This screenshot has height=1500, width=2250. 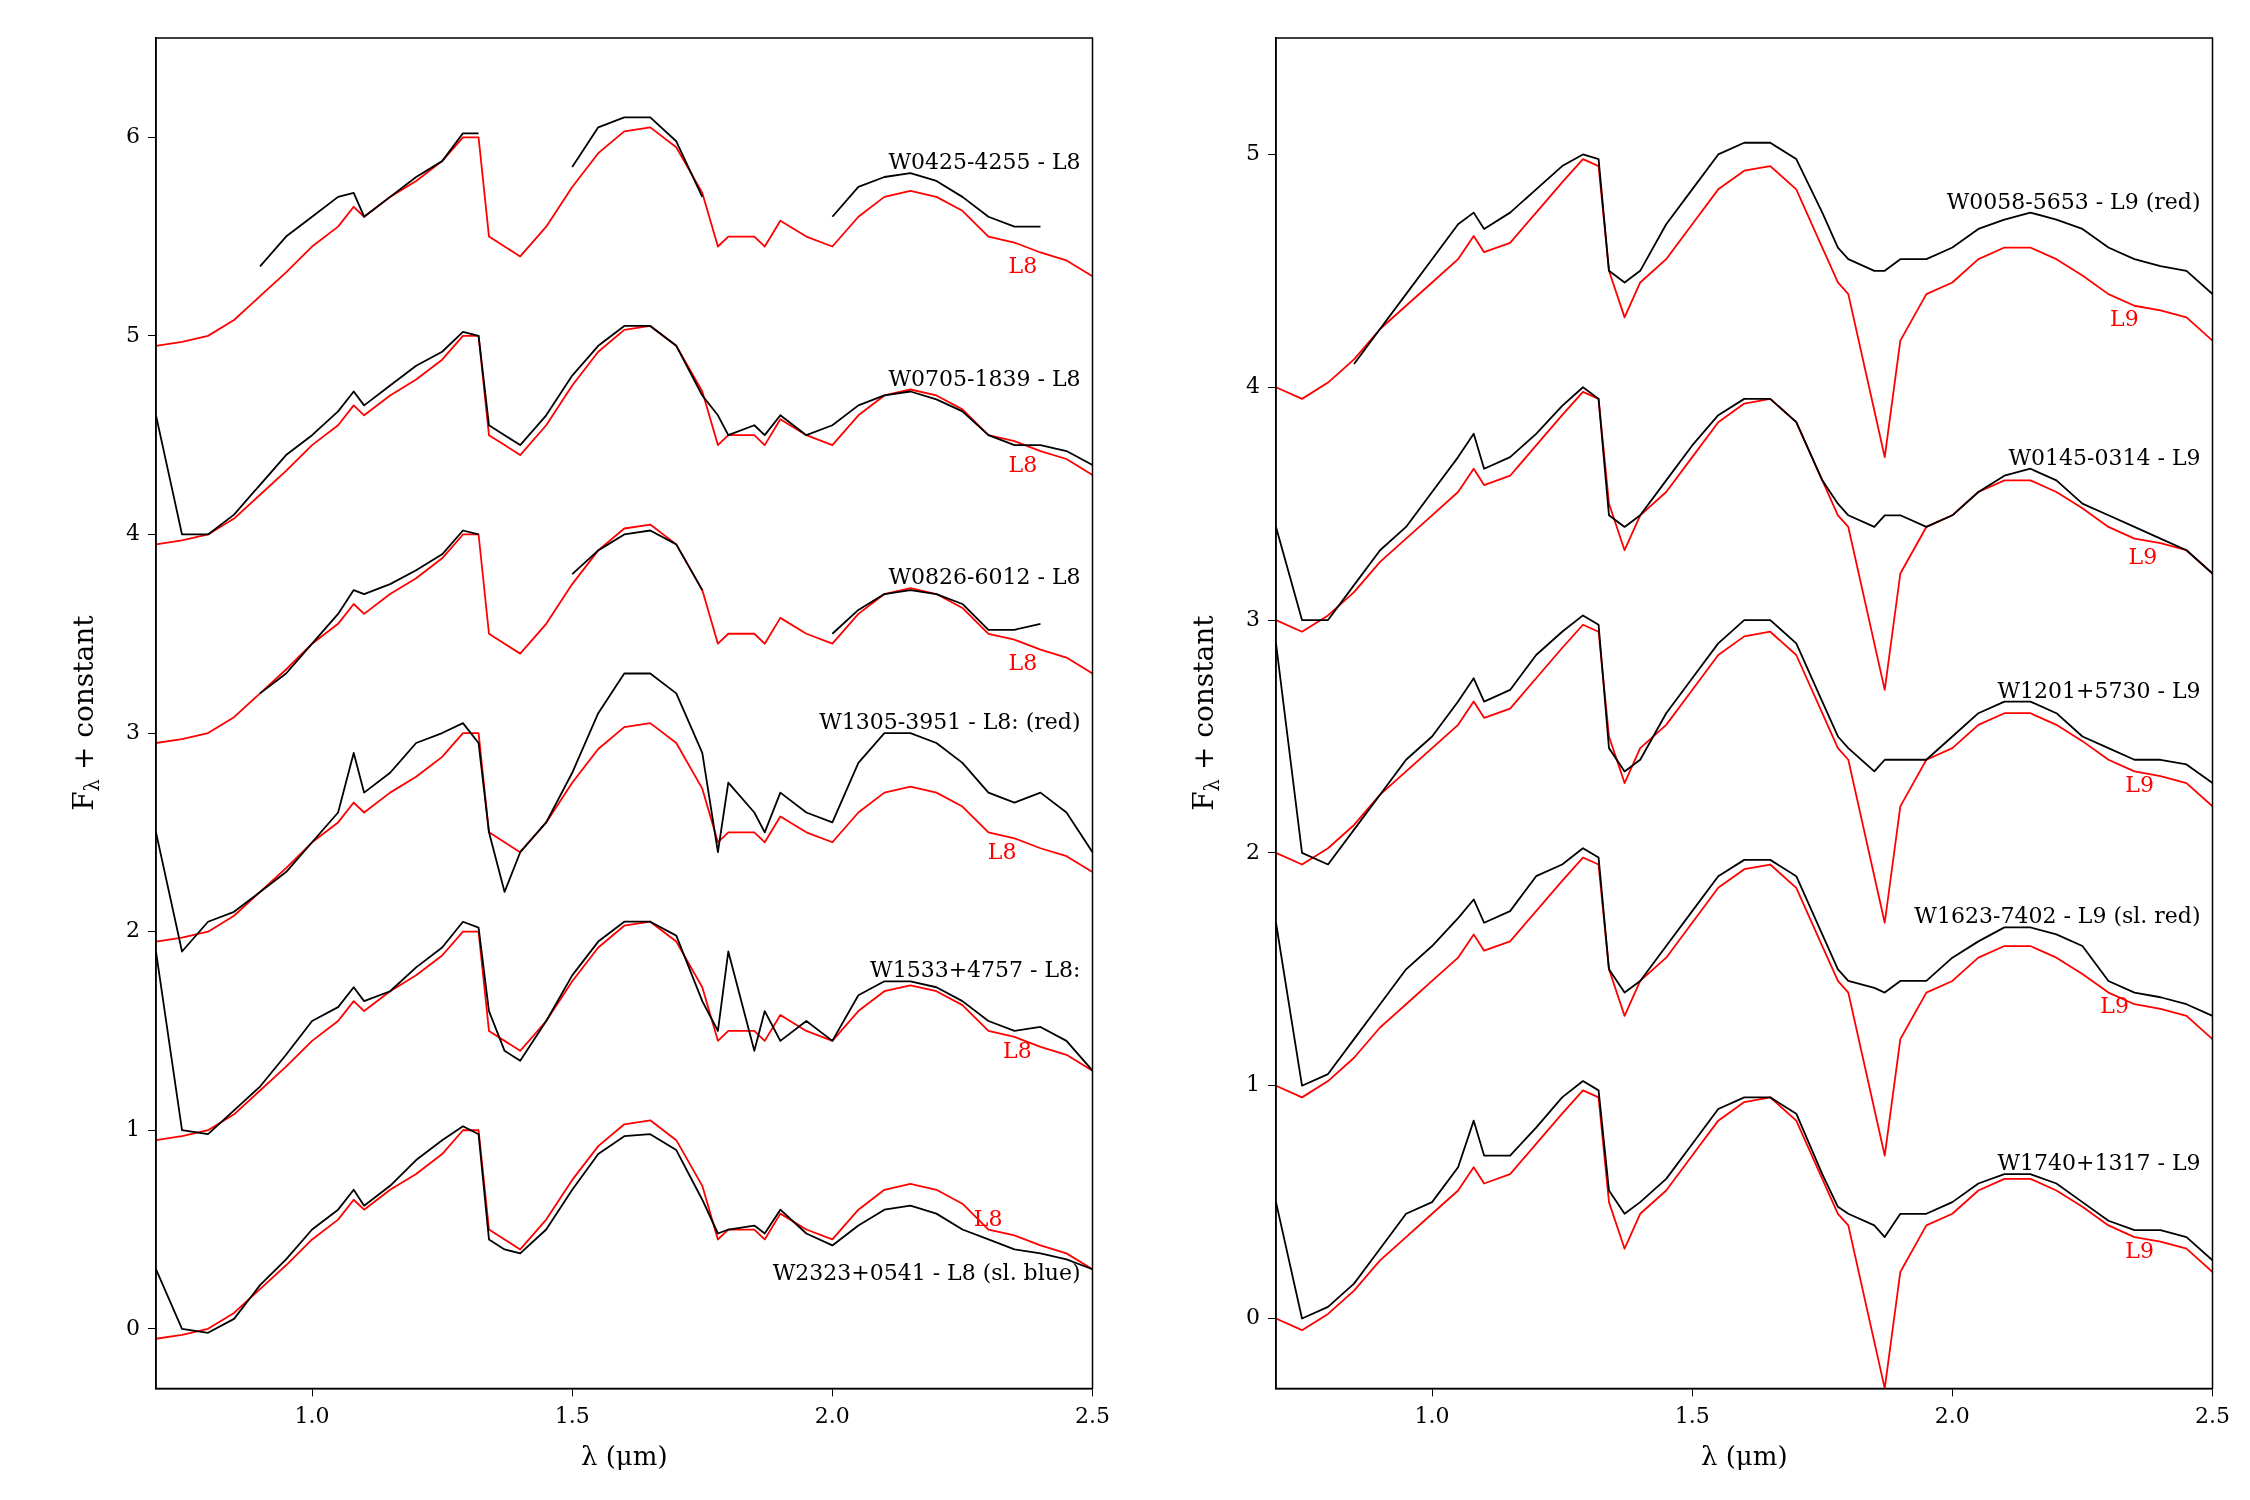 What do you see at coordinates (2073, 201) in the screenshot?
I see `series-label: W0058-5653 - L9 (red)` at bounding box center [2073, 201].